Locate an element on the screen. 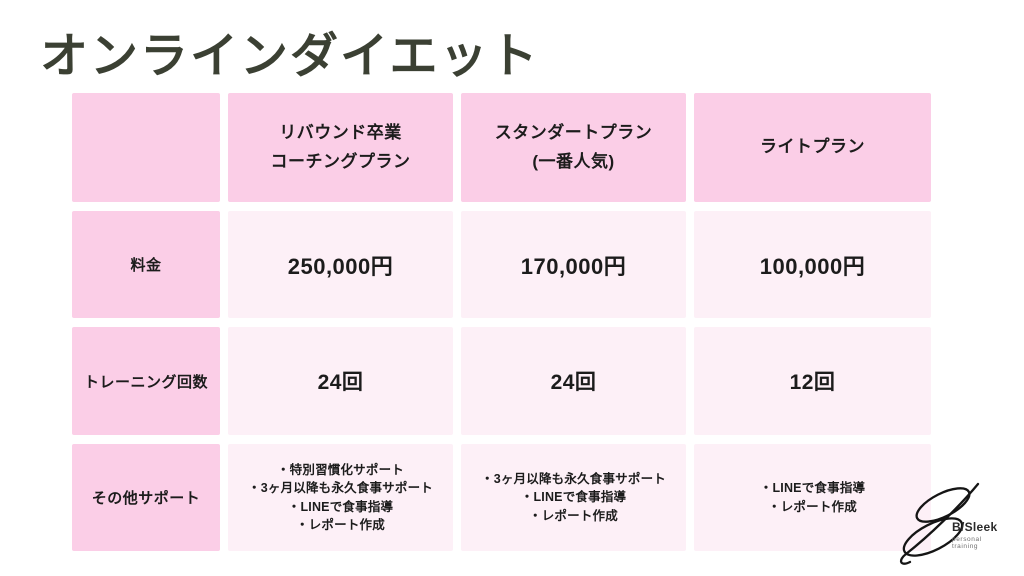 This screenshot has width=1024, height=576. page-title: オンラインダイエット is located at coordinates (290, 56).